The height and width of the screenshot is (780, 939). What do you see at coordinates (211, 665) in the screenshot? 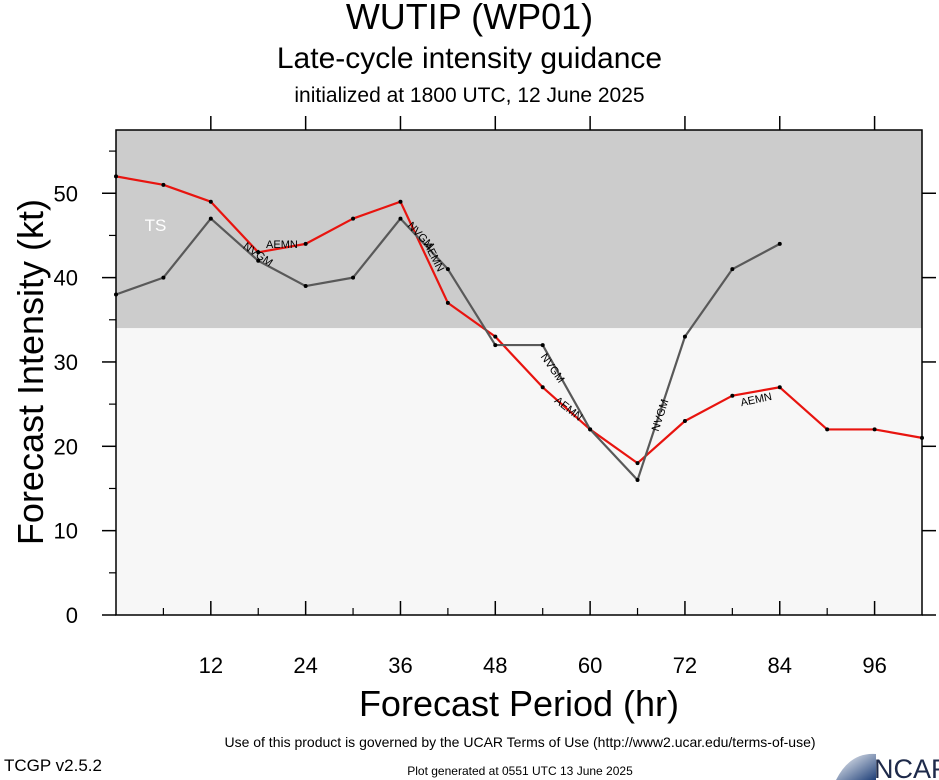
I see `x-tick-label: 12` at bounding box center [211, 665].